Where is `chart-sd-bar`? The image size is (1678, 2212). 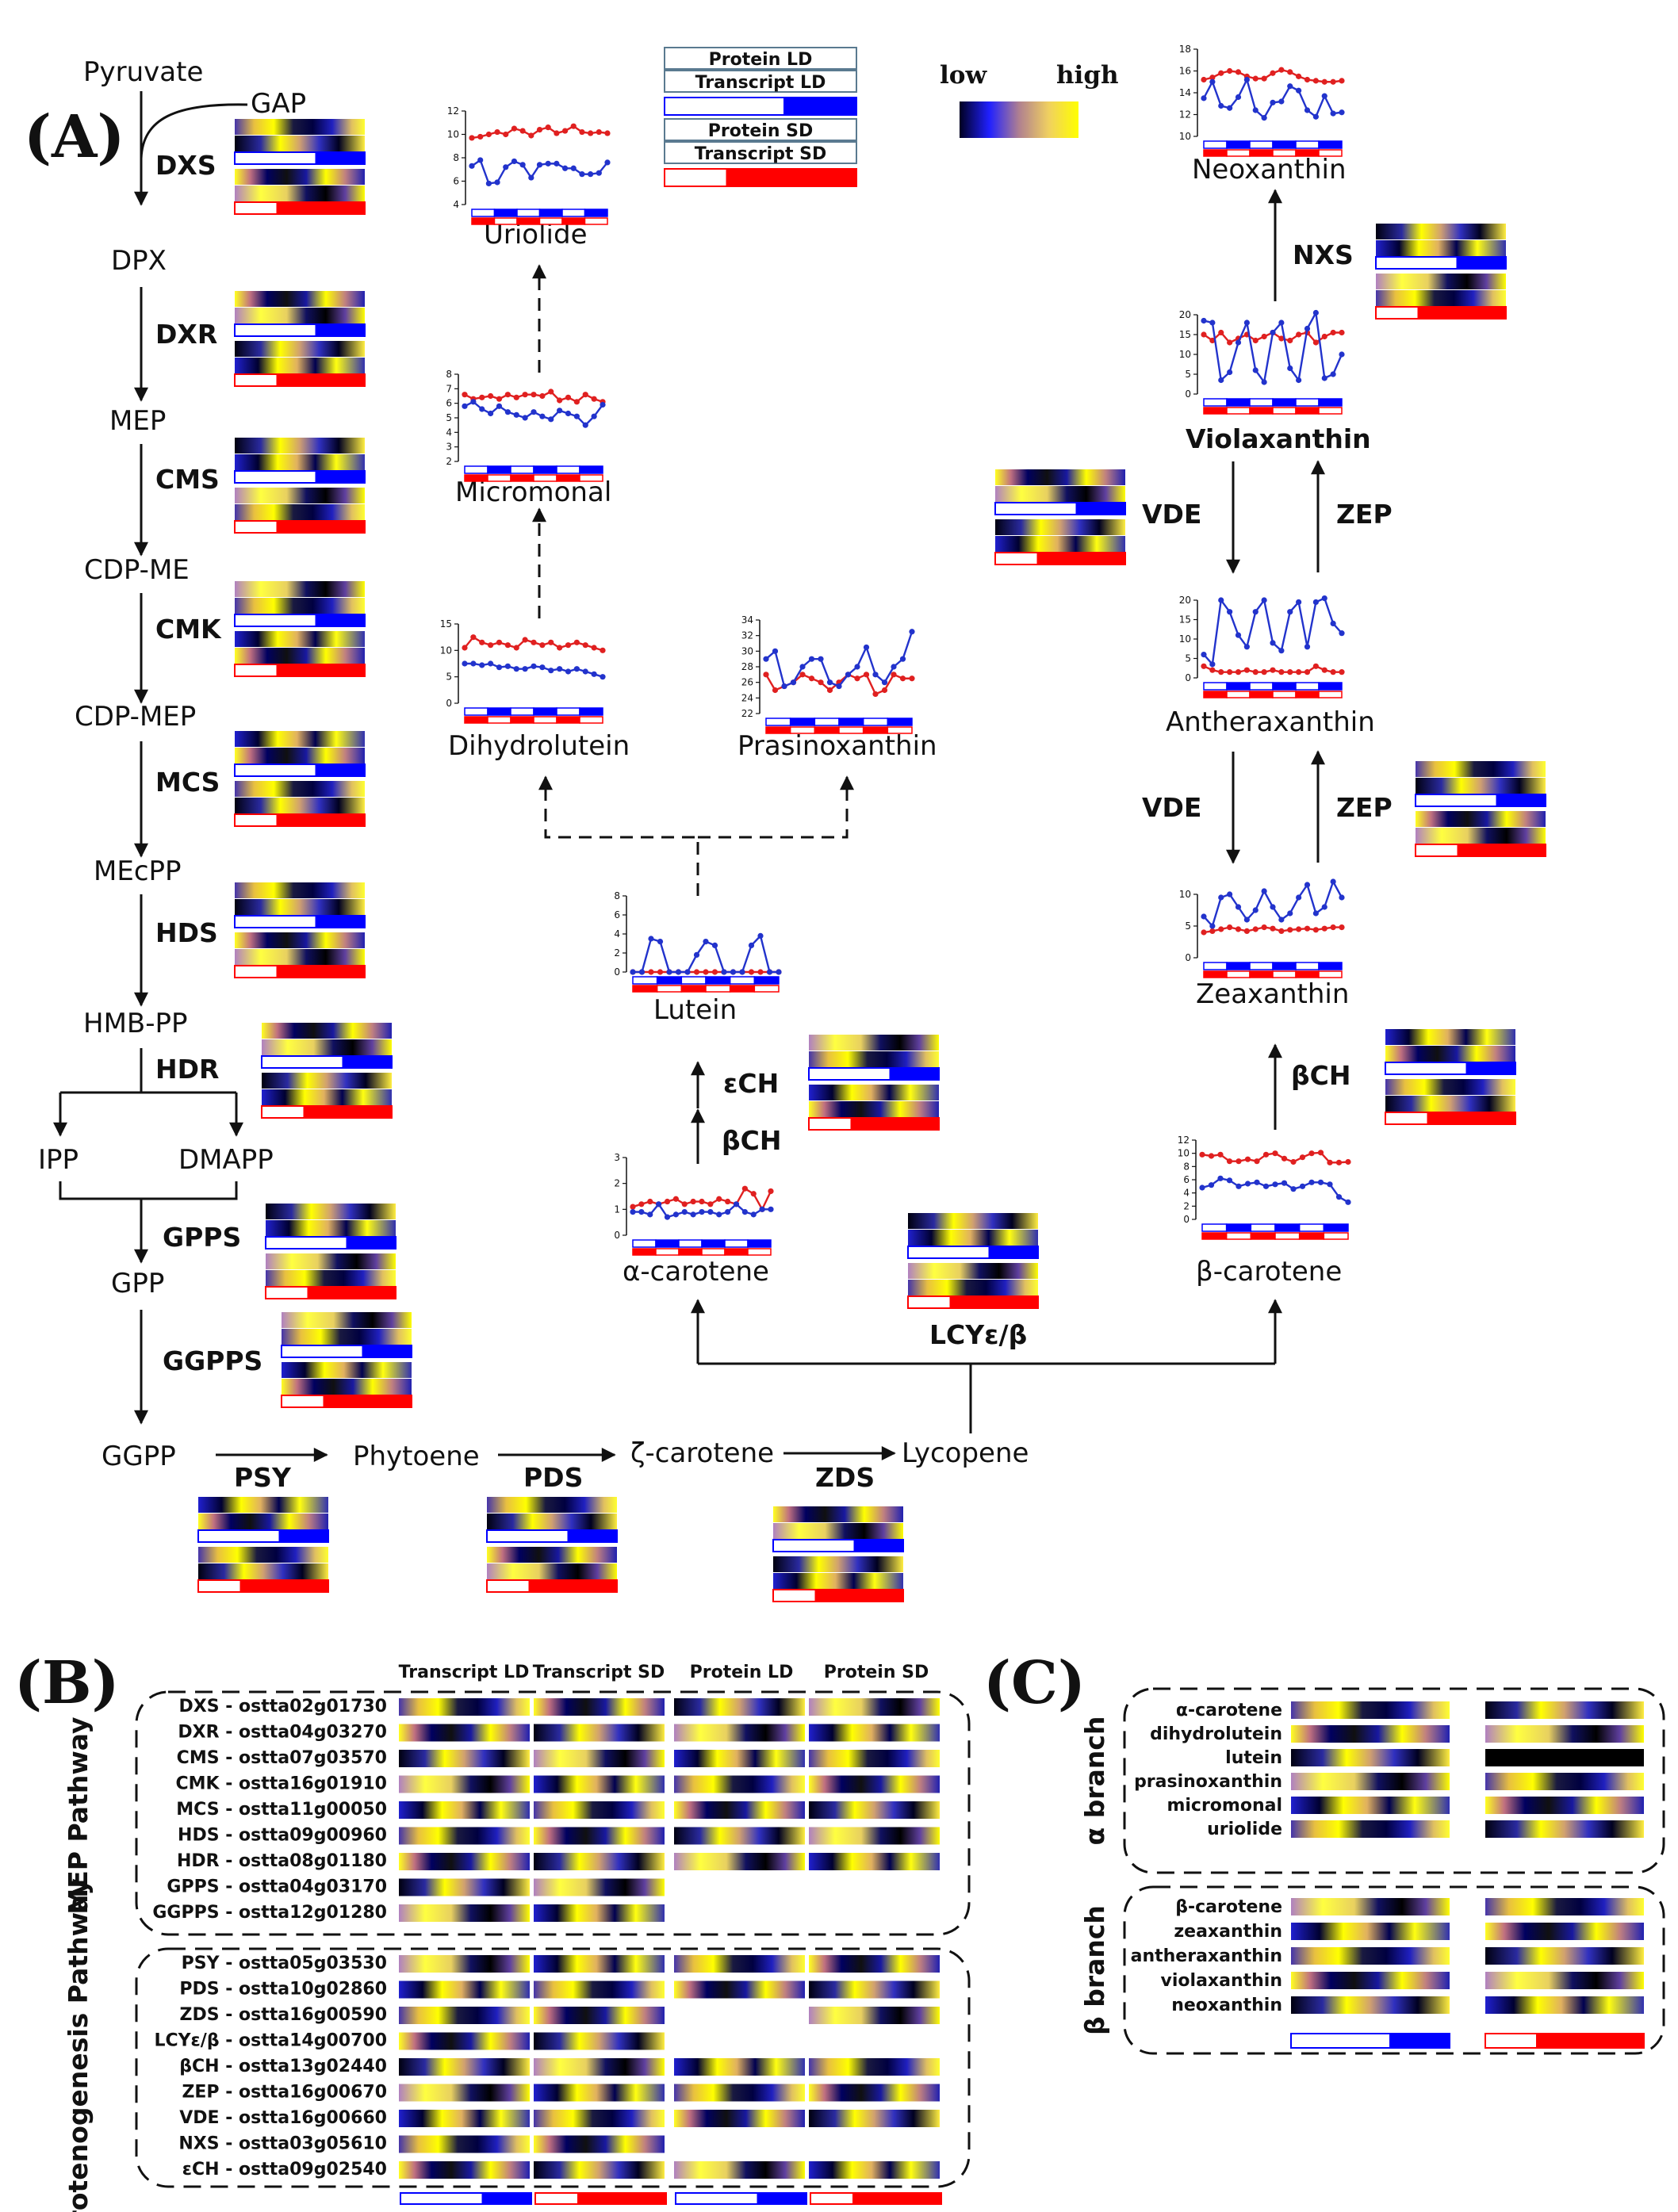 chart-sd-bar is located at coordinates (1273, 153).